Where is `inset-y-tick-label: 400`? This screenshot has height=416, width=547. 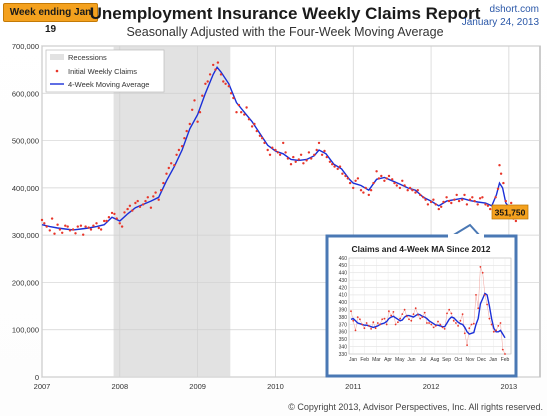 inset-y-tick-label: 400 is located at coordinates (343, 303).